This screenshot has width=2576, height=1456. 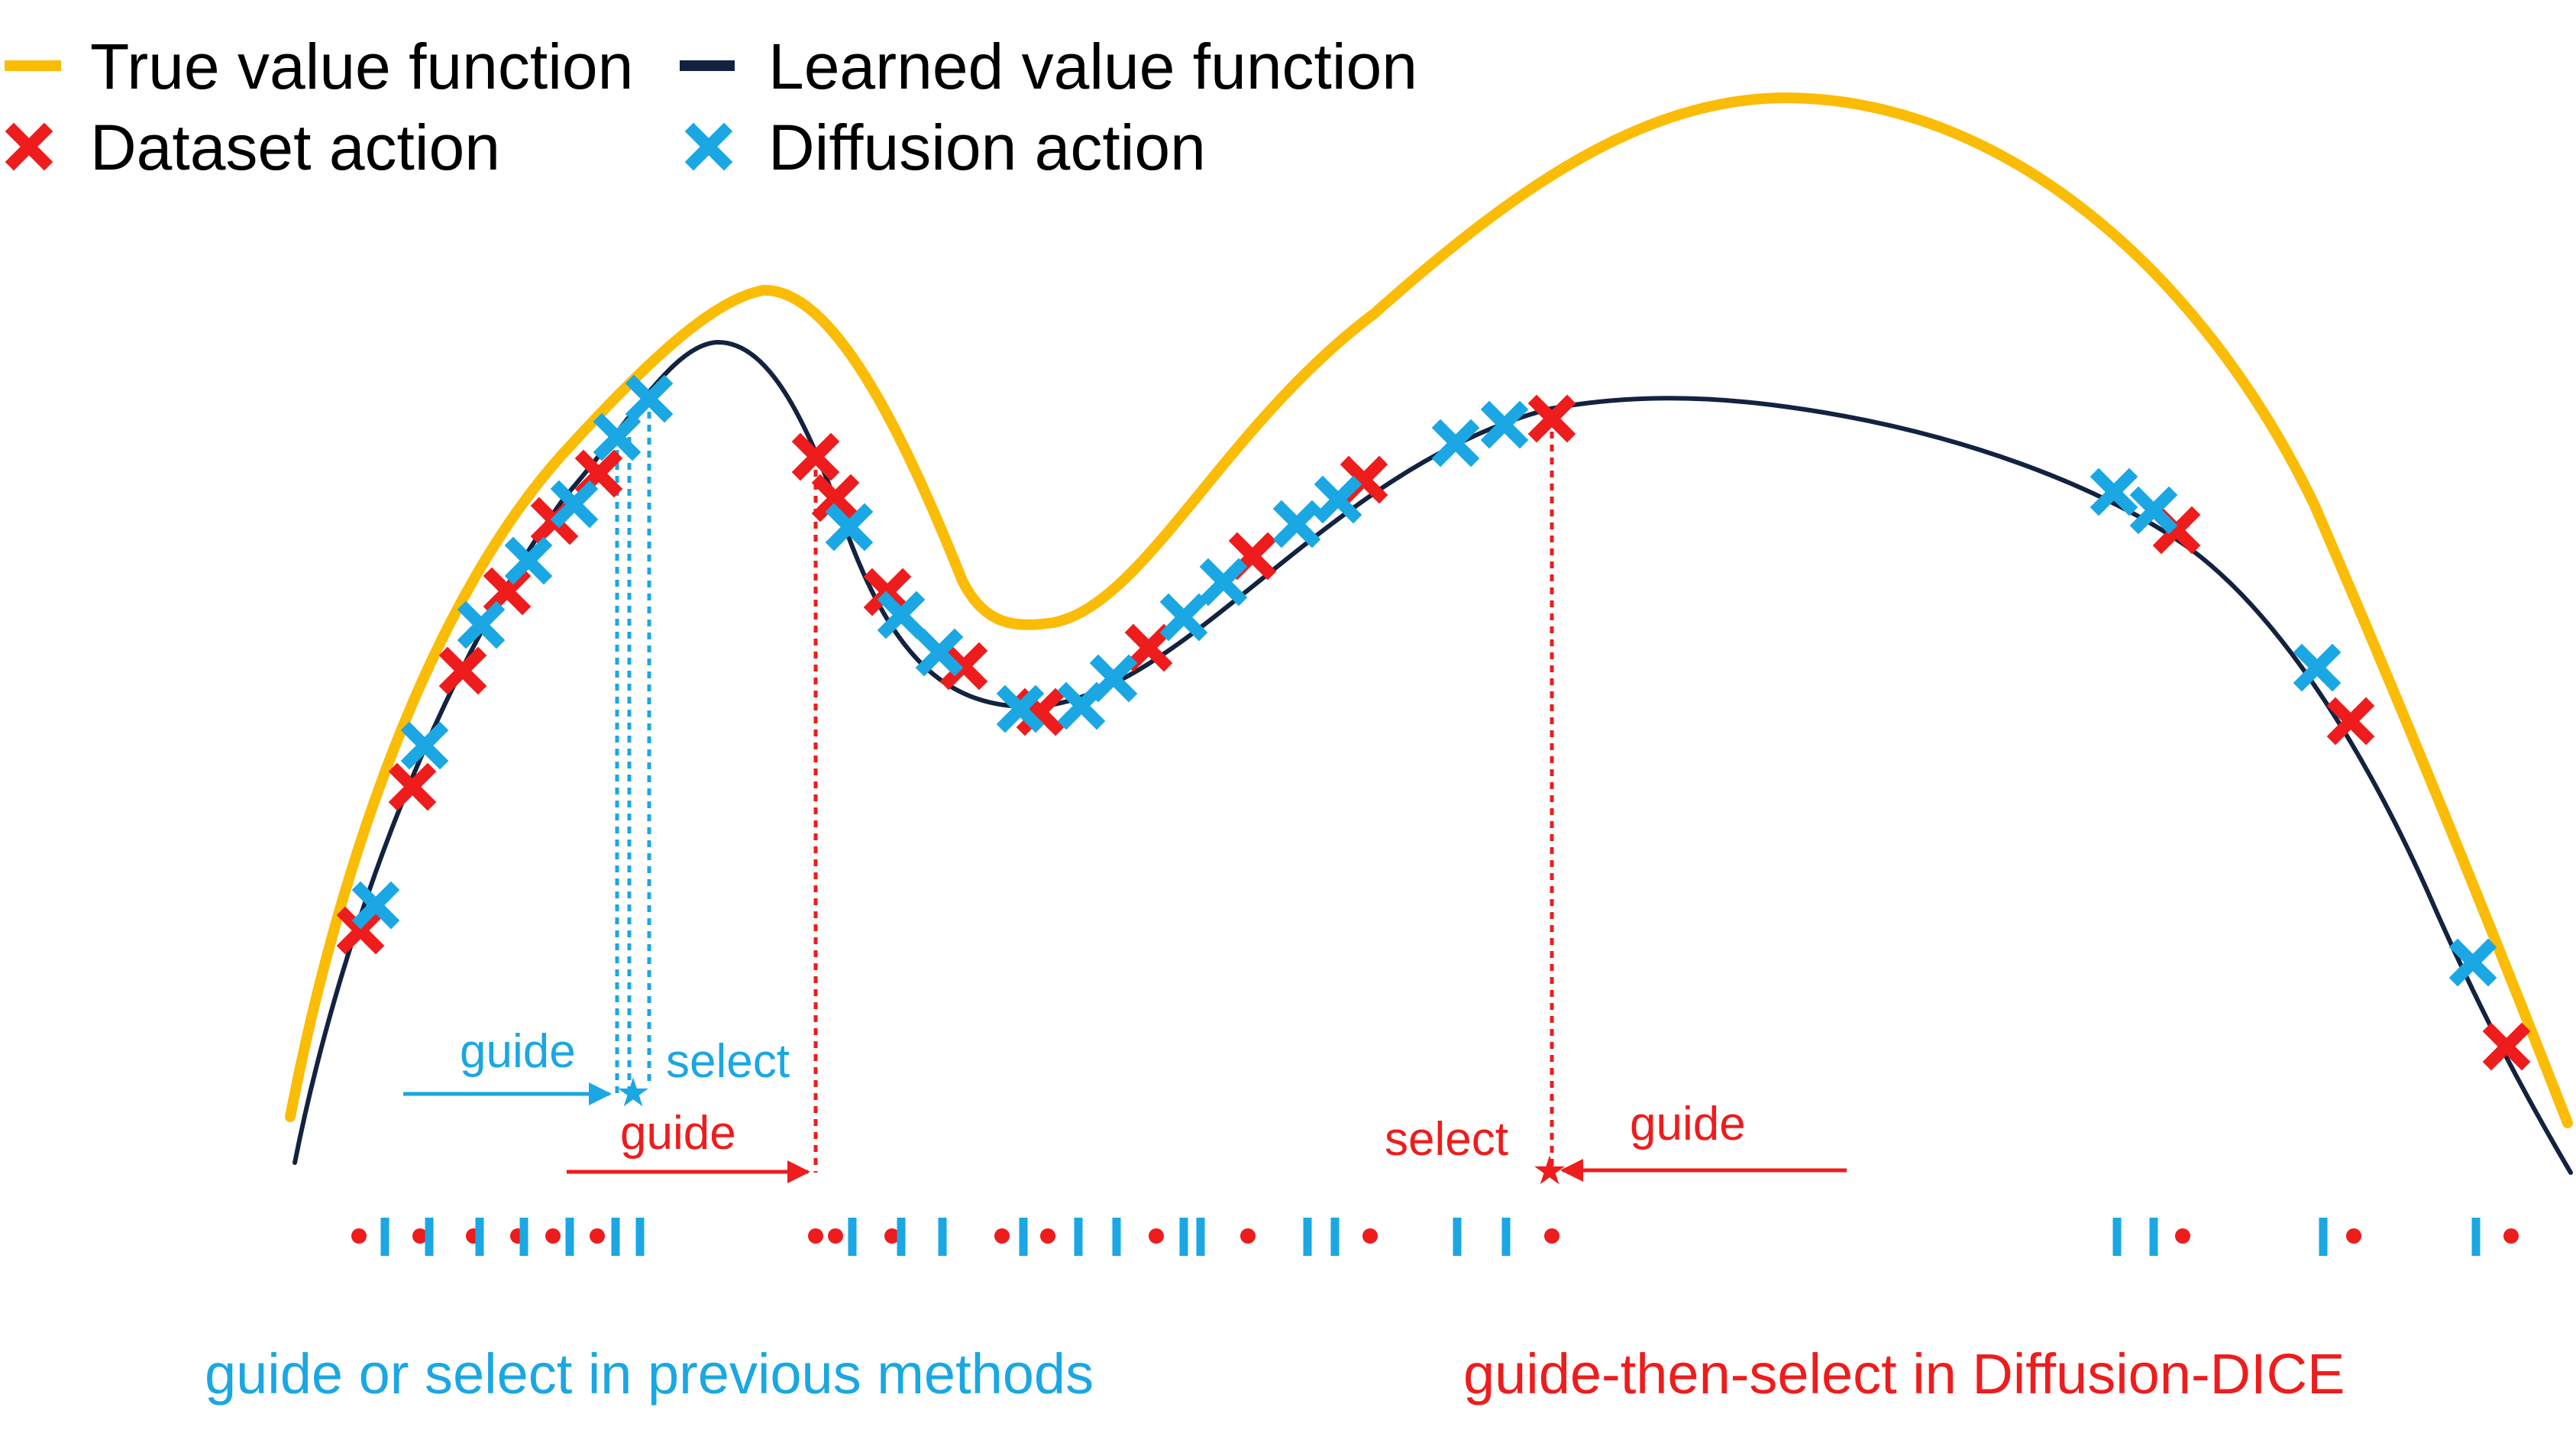 What do you see at coordinates (708, 146) in the screenshot?
I see `legend-diffusion-action-marker` at bounding box center [708, 146].